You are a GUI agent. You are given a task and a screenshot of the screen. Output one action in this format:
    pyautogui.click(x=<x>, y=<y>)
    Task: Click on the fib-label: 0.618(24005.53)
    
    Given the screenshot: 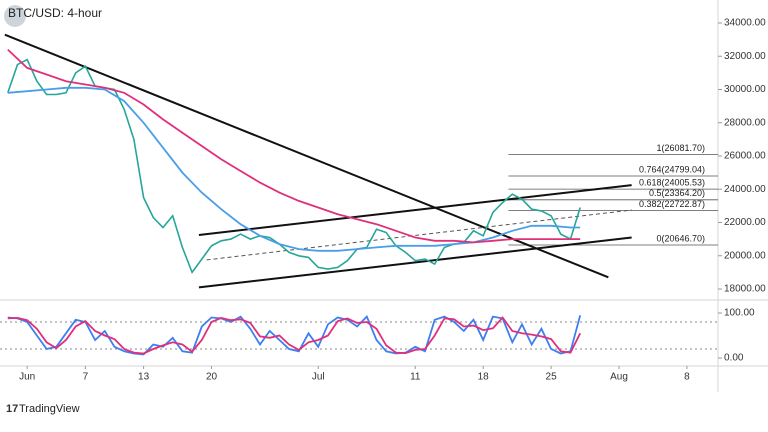 What is the action you would take?
    pyautogui.click(x=672, y=183)
    